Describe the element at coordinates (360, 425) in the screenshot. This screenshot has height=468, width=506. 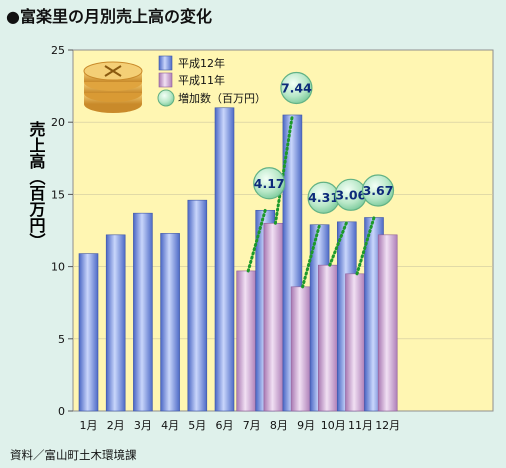
I see `x-tick-label: 11月` at that location.